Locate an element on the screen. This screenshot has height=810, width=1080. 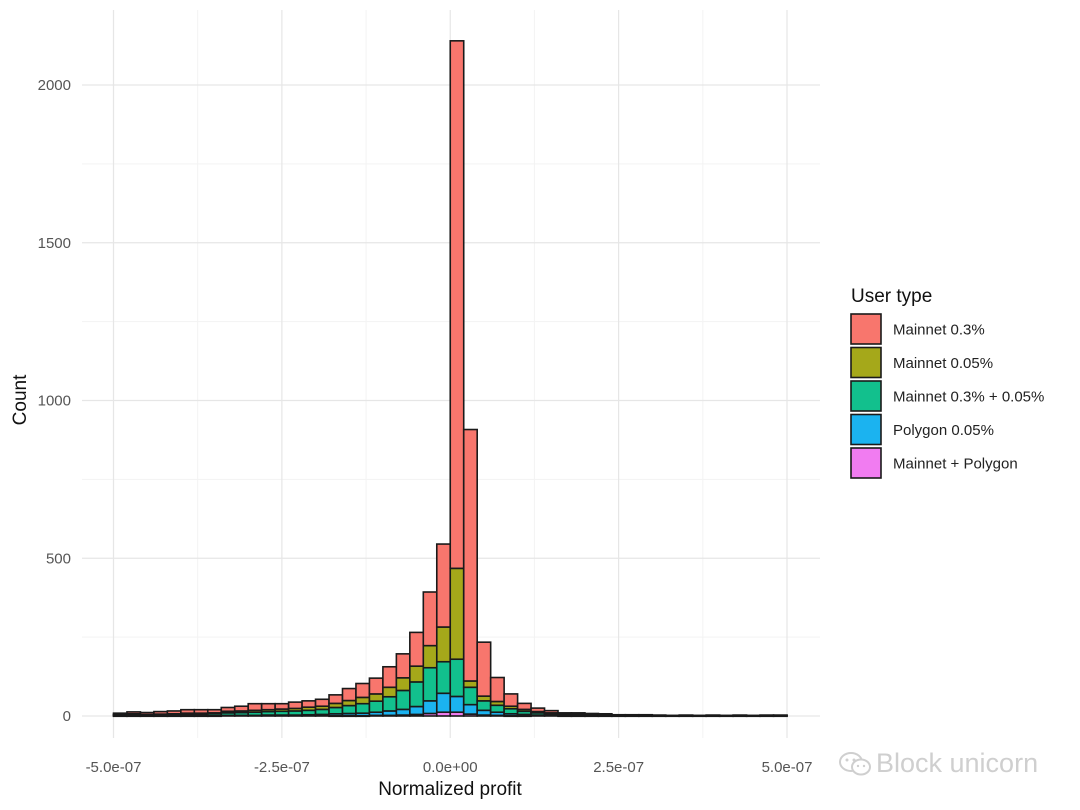
y-axis-title: Count is located at coordinates (20, 399).